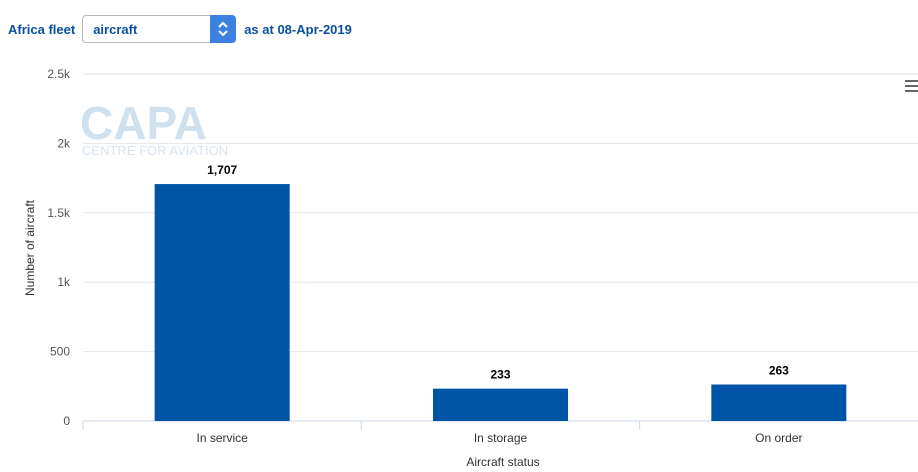 Image resolution: width=918 pixels, height=472 pixels. Describe the element at coordinates (222, 438) in the screenshot. I see `x-tick-label: In service` at that location.